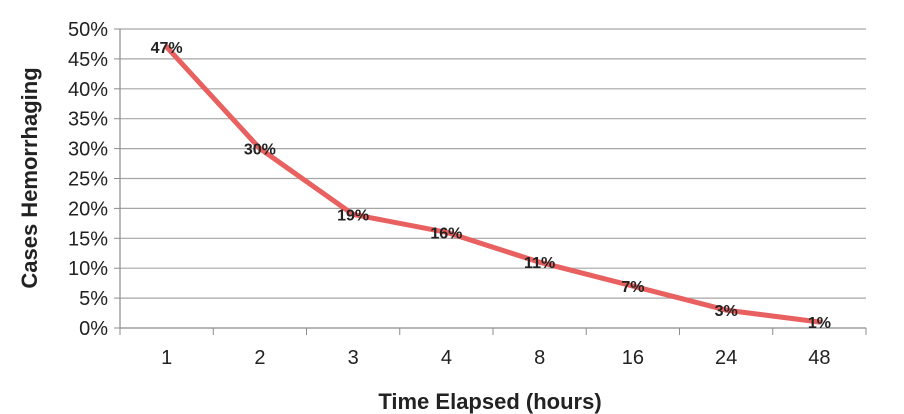  What do you see at coordinates (88, 209) in the screenshot?
I see `y-tick-label: 20%` at bounding box center [88, 209].